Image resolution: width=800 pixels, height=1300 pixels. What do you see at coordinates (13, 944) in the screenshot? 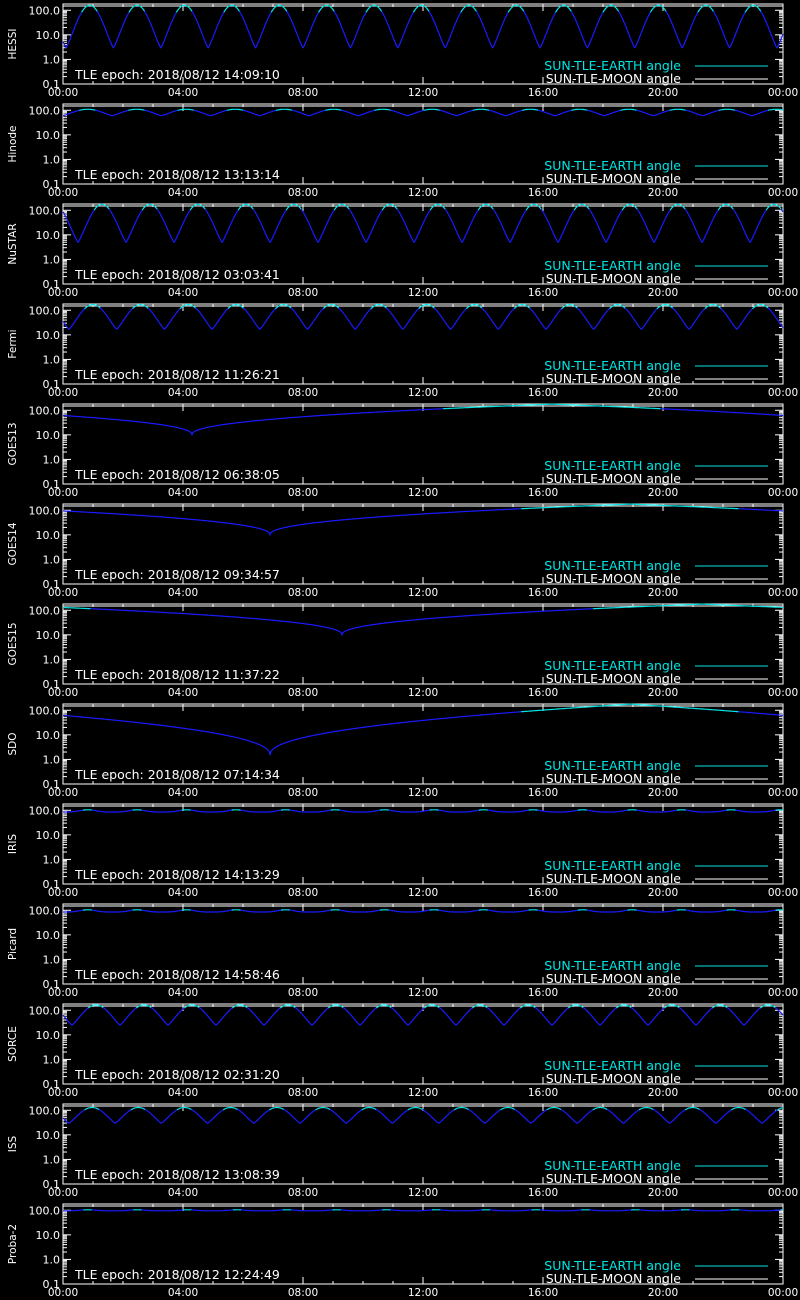
I see `satellite-name: Picard` at bounding box center [13, 944].